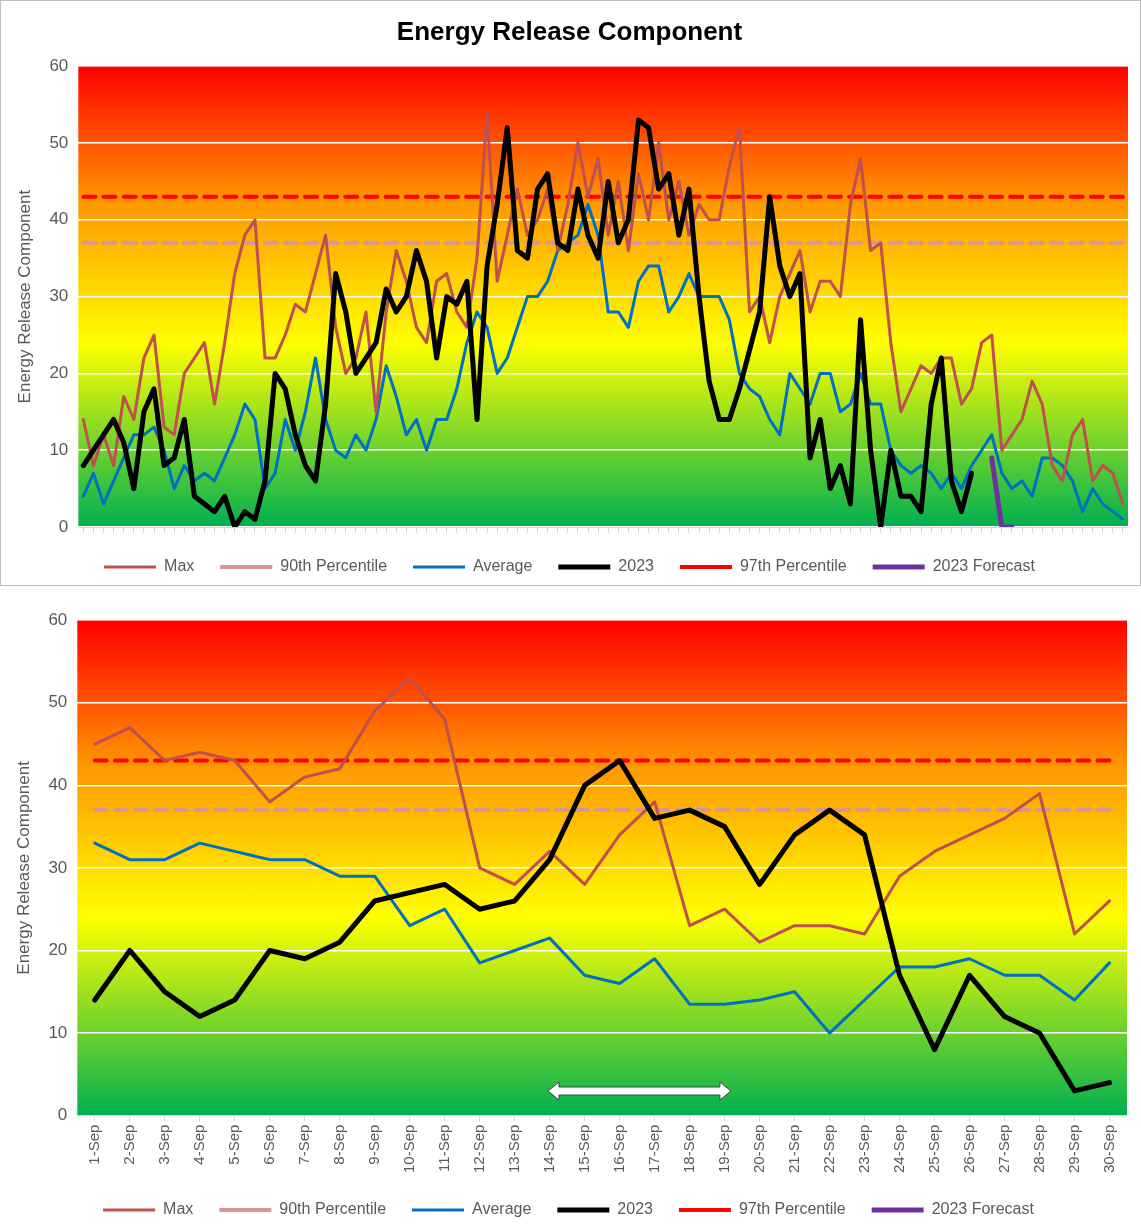 The width and height of the screenshot is (1141, 1228). I want to click on x-tick-label: 13-Sep, so click(513, 1149).